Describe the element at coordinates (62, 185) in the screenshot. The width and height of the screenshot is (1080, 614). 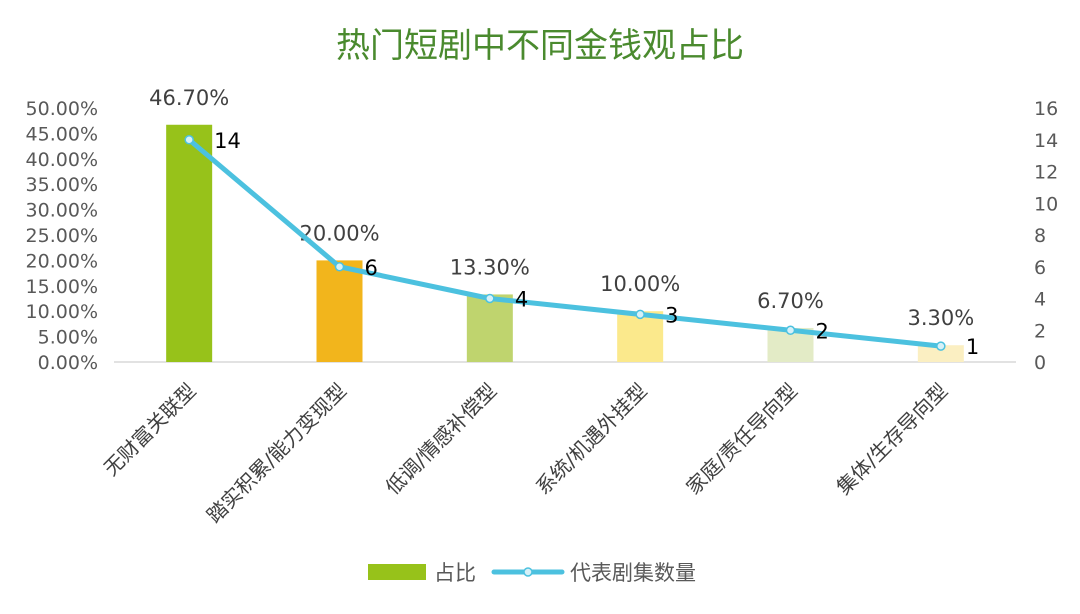
I see `y-left-tick-label: 35.00%` at that location.